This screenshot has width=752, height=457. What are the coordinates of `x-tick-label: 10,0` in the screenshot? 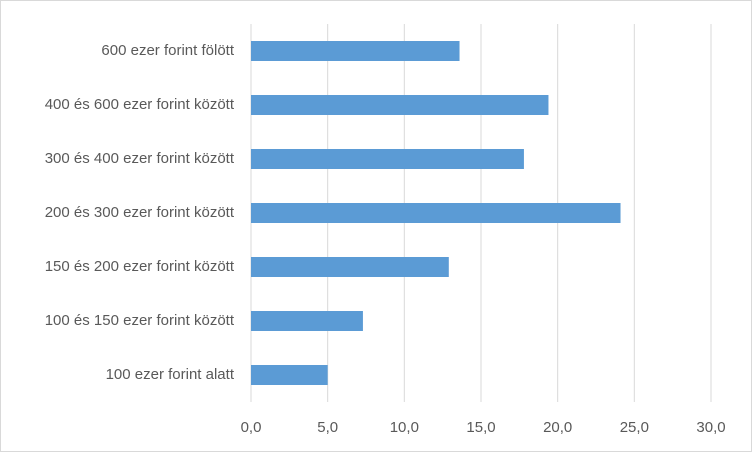 It's located at (404, 427).